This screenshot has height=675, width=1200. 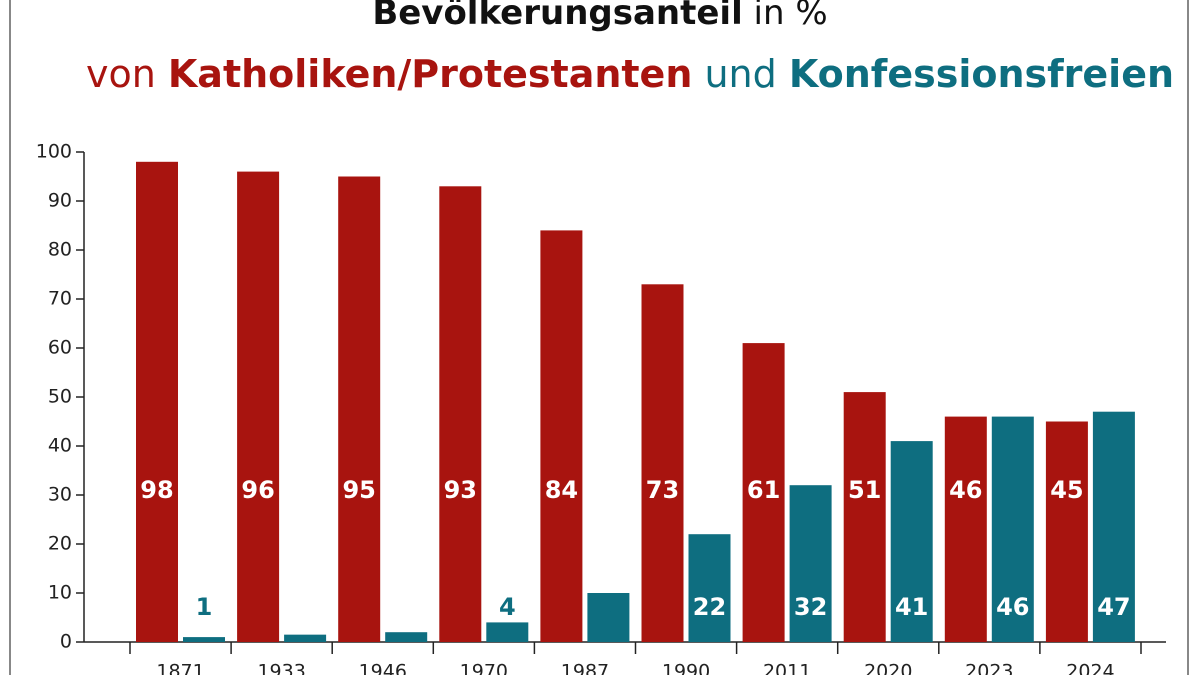 I want to click on value-label: 61, so click(x=763, y=490).